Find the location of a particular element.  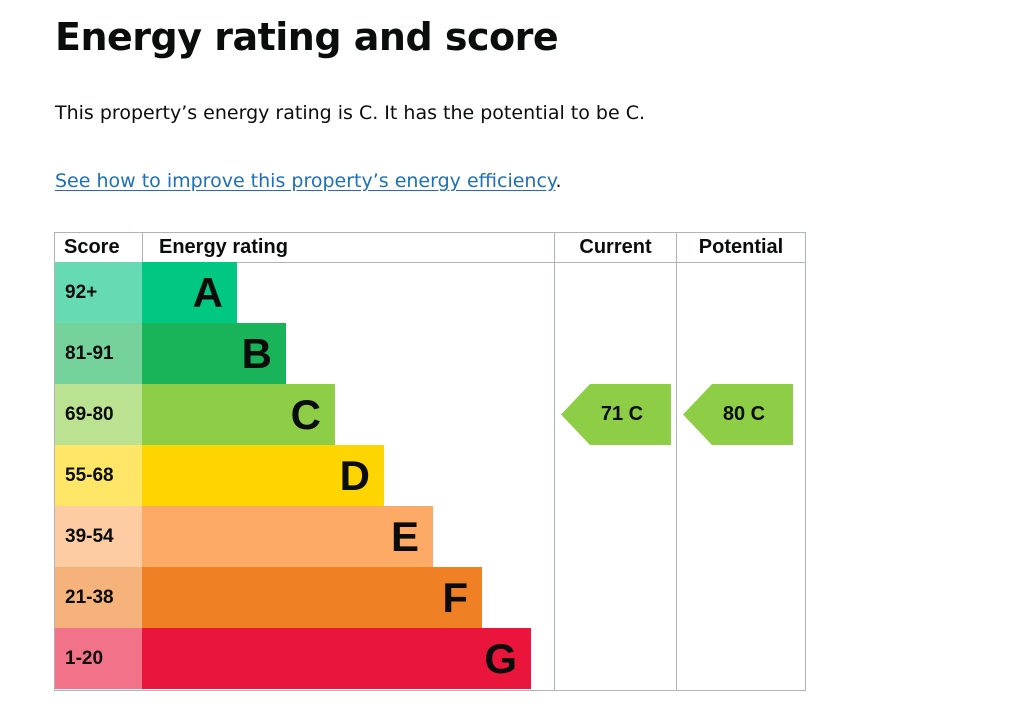

current-arrow-shape is located at coordinates (616, 414).